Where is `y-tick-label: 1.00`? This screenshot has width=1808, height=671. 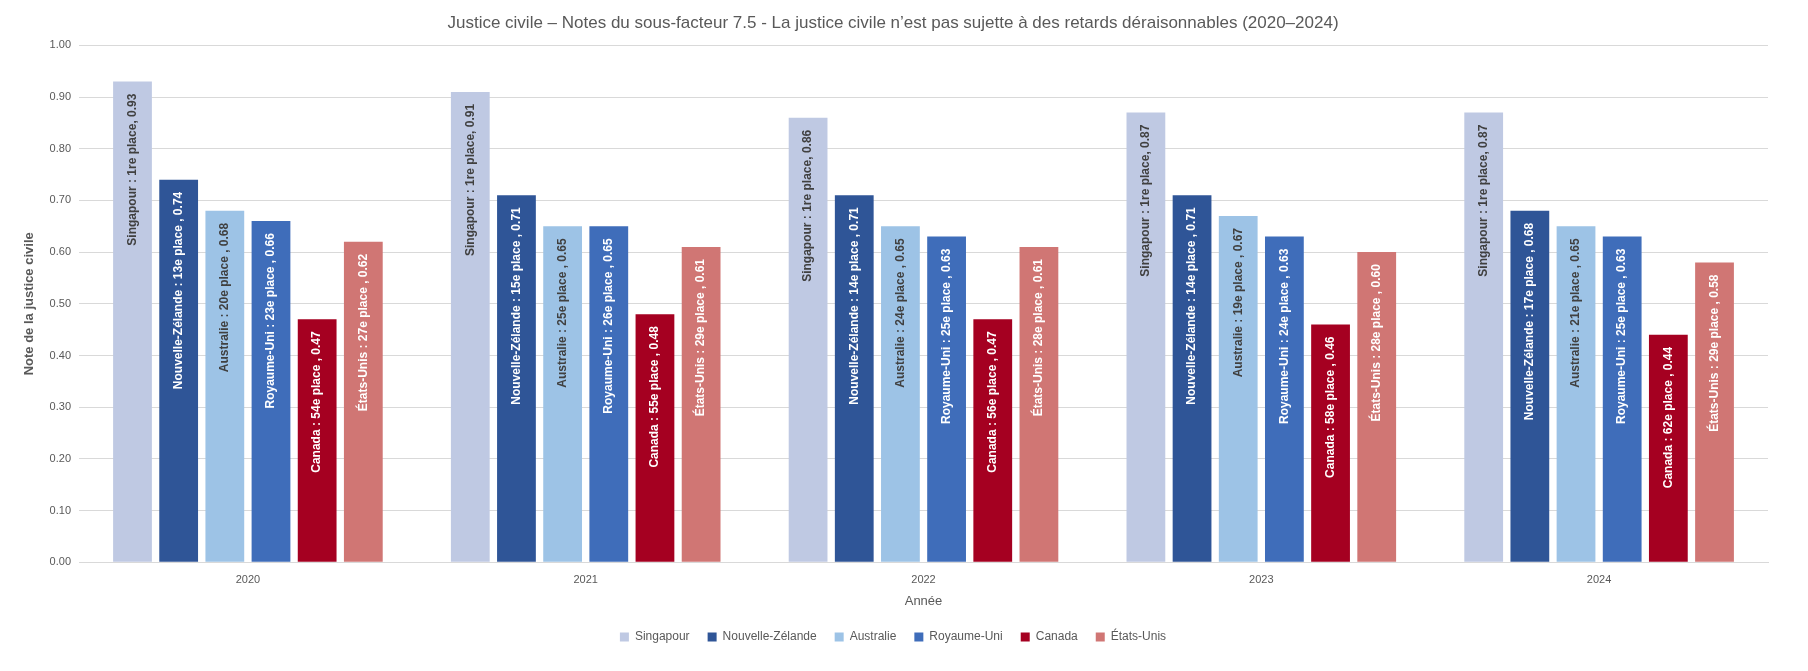 y-tick-label: 1.00 is located at coordinates (60, 44).